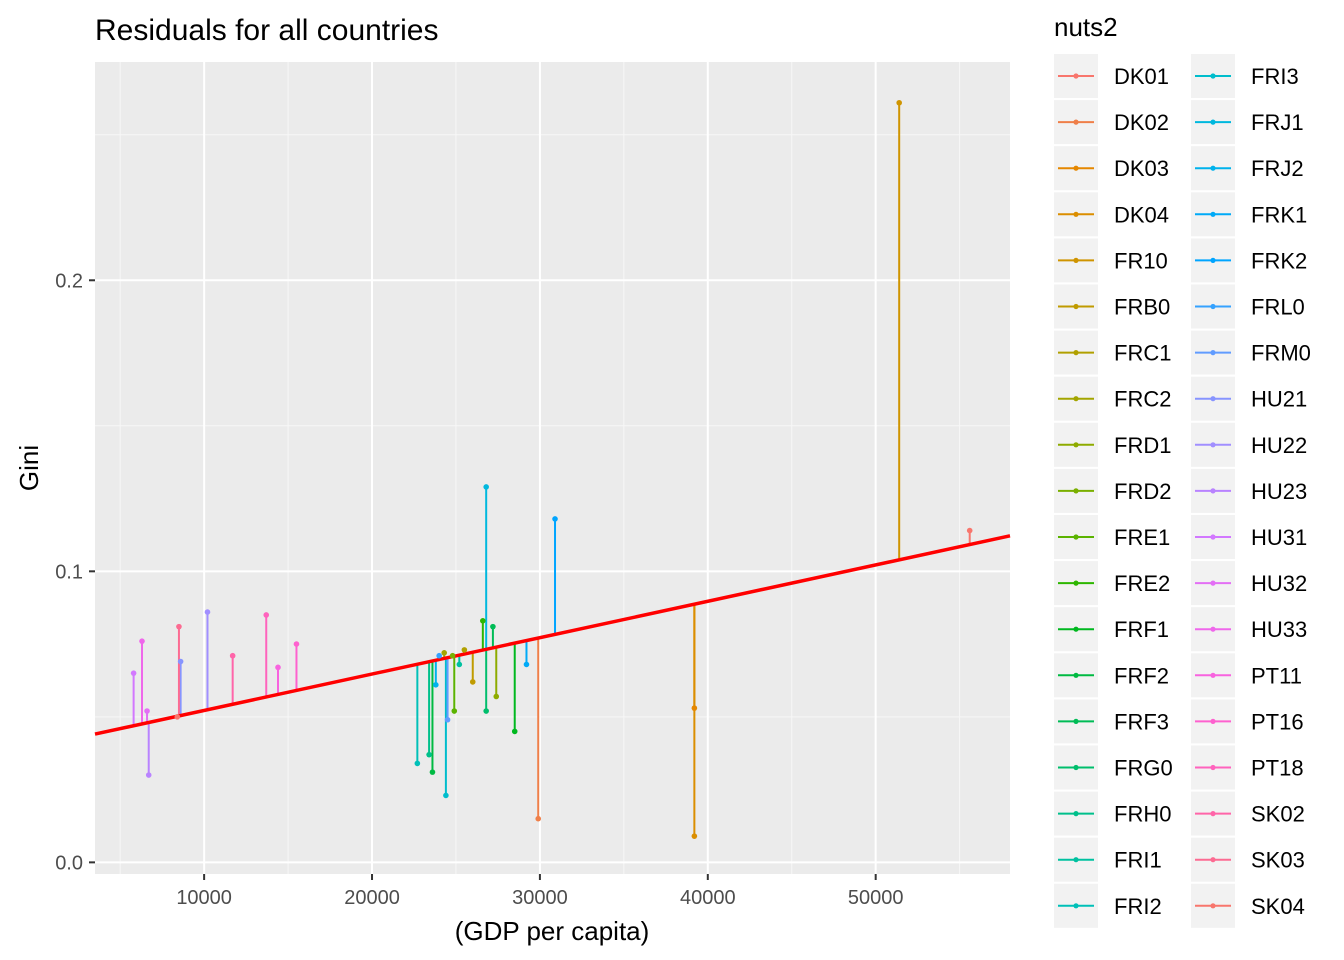 The width and height of the screenshot is (1344, 960). Describe the element at coordinates (1108, 859) in the screenshot. I see `legend-item: FRI1` at that location.